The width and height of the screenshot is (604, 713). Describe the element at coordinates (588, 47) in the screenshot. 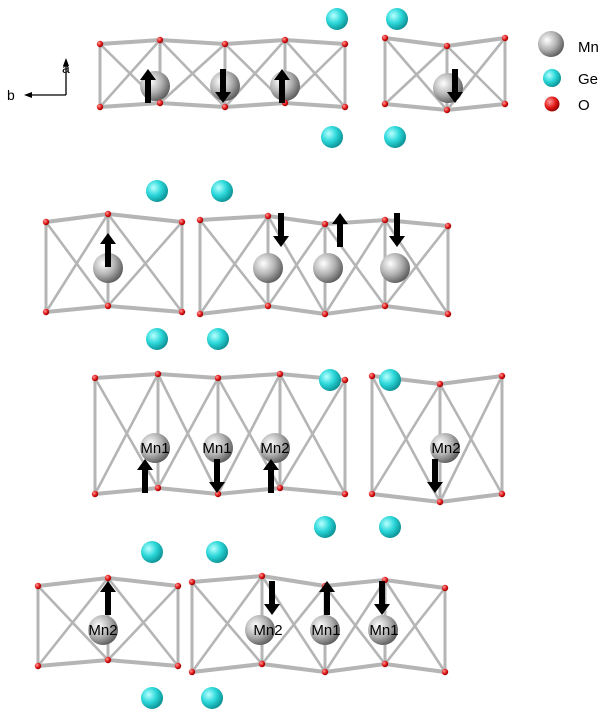

I see `legend-mn-label: Mn` at that location.